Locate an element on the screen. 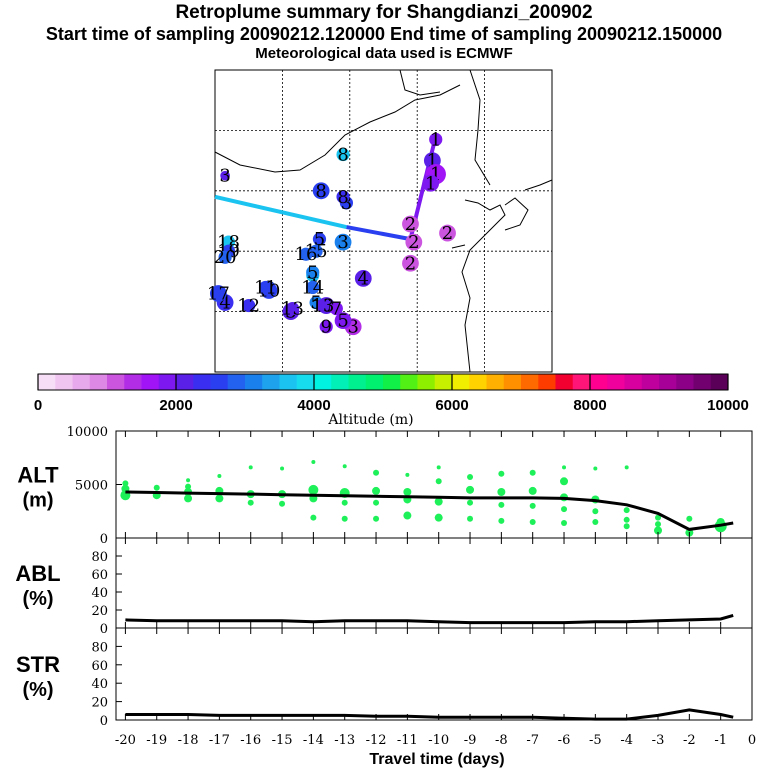  x-tick-label: -16 is located at coordinates (250, 740).